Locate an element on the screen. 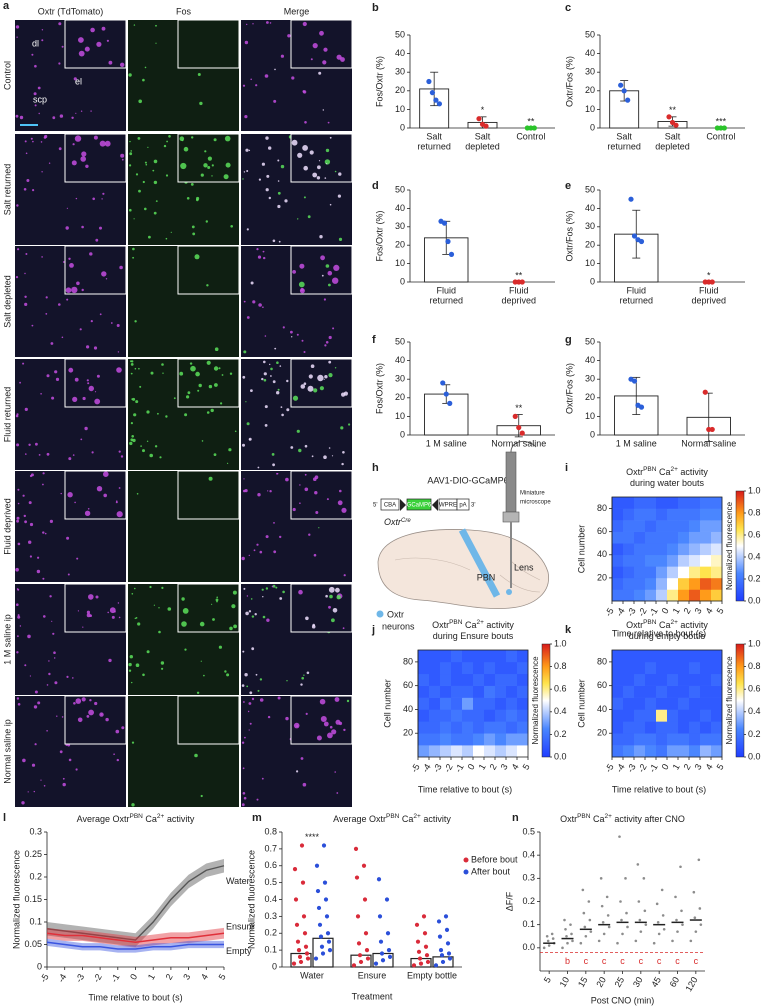 Image resolution: width=770 pixels, height=1006 pixels. x-tick-label: -4 is located at coordinates (426, 768).